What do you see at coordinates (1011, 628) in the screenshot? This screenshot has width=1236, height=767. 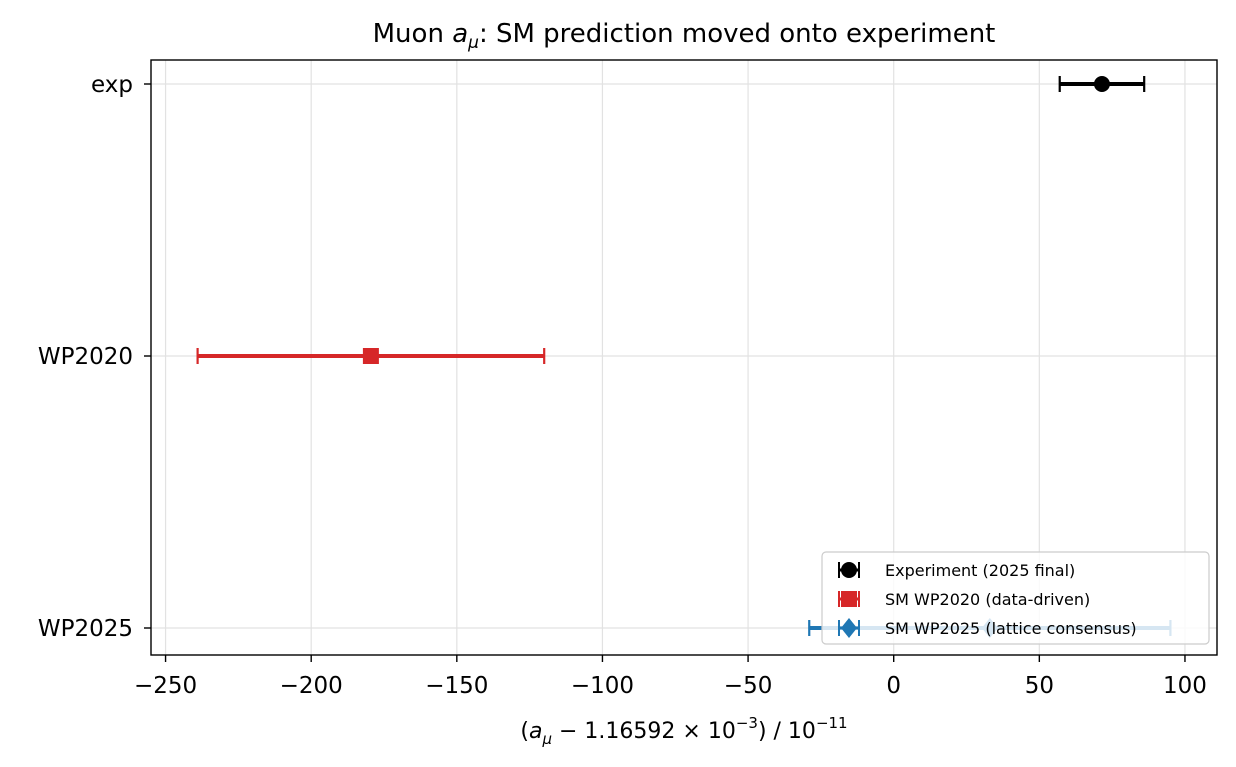 I see `legend-label: SM WP2025 (lattice consensus)` at bounding box center [1011, 628].